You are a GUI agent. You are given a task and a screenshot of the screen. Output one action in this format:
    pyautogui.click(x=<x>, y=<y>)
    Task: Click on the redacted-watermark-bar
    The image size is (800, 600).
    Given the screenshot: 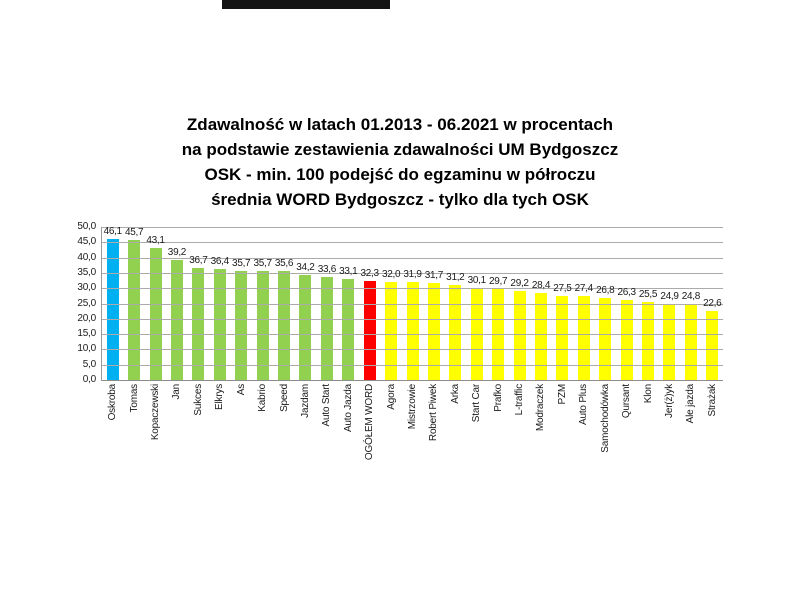 What is the action you would take?
    pyautogui.click(x=306, y=4)
    